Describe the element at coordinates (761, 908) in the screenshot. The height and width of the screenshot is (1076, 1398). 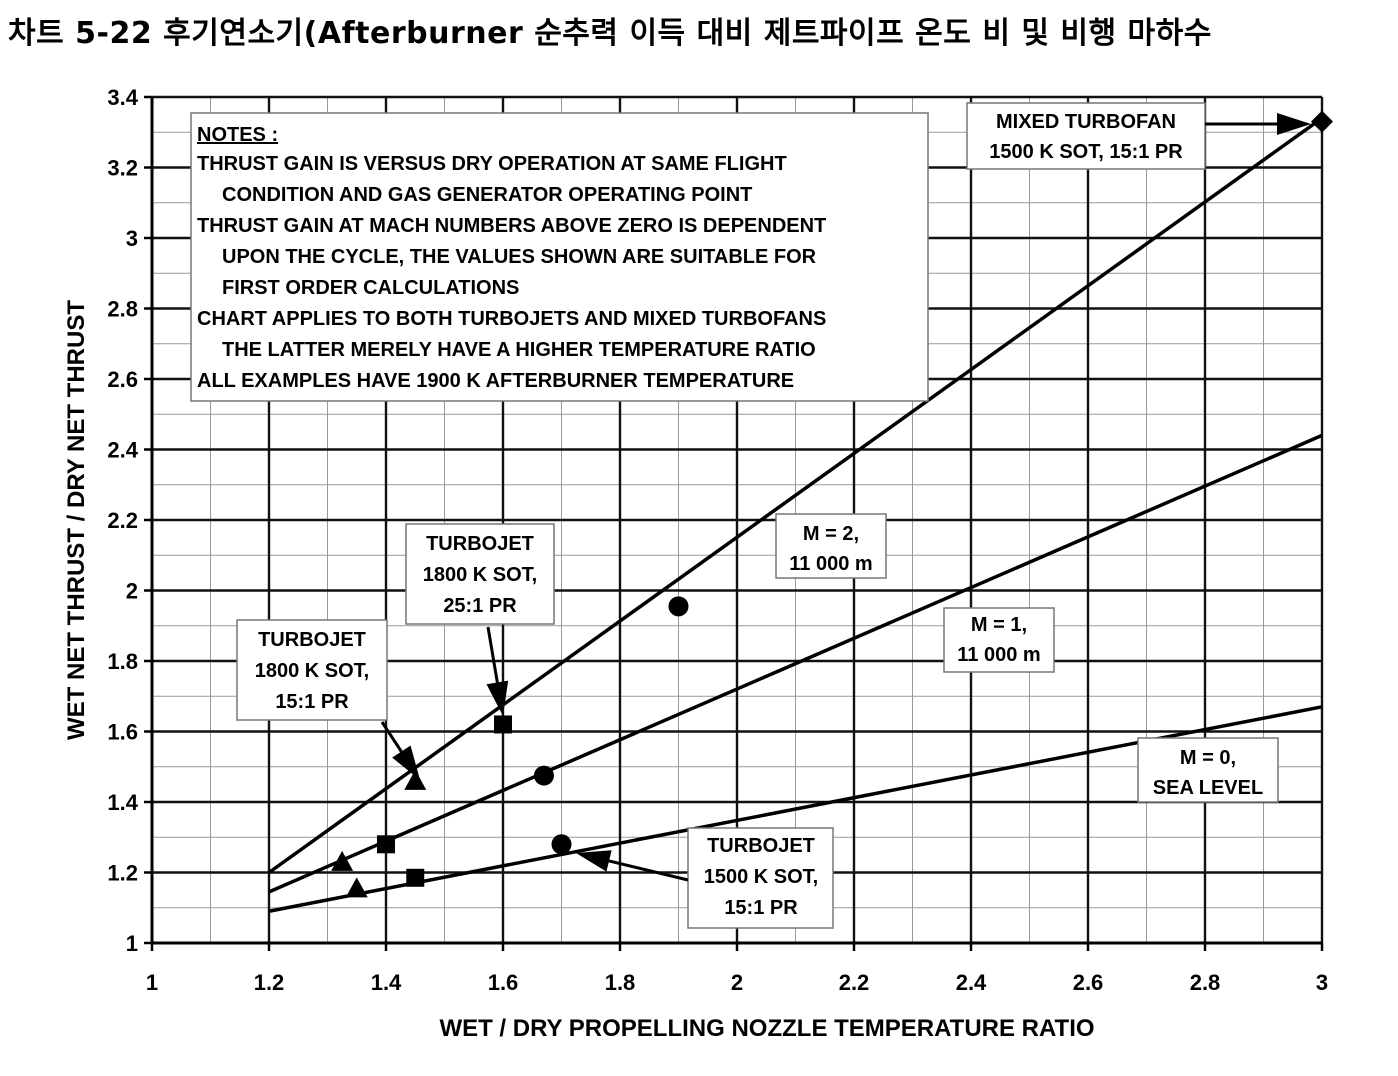
I see `annotation-turbojet-1500-15-text: 15:1 PR` at that location.